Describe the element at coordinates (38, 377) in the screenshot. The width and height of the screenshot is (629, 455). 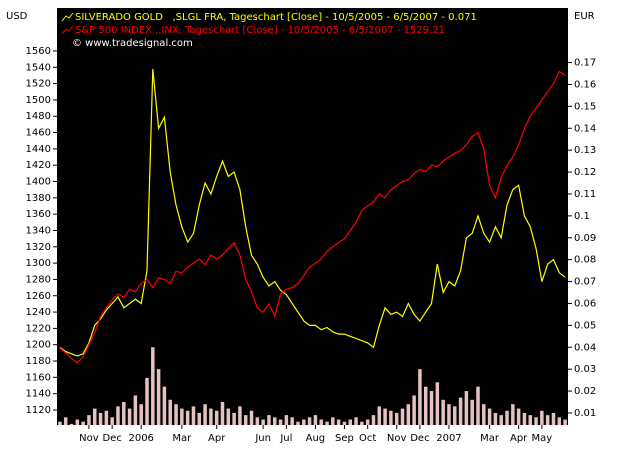
I see `y-tick-label: 1160` at that location.